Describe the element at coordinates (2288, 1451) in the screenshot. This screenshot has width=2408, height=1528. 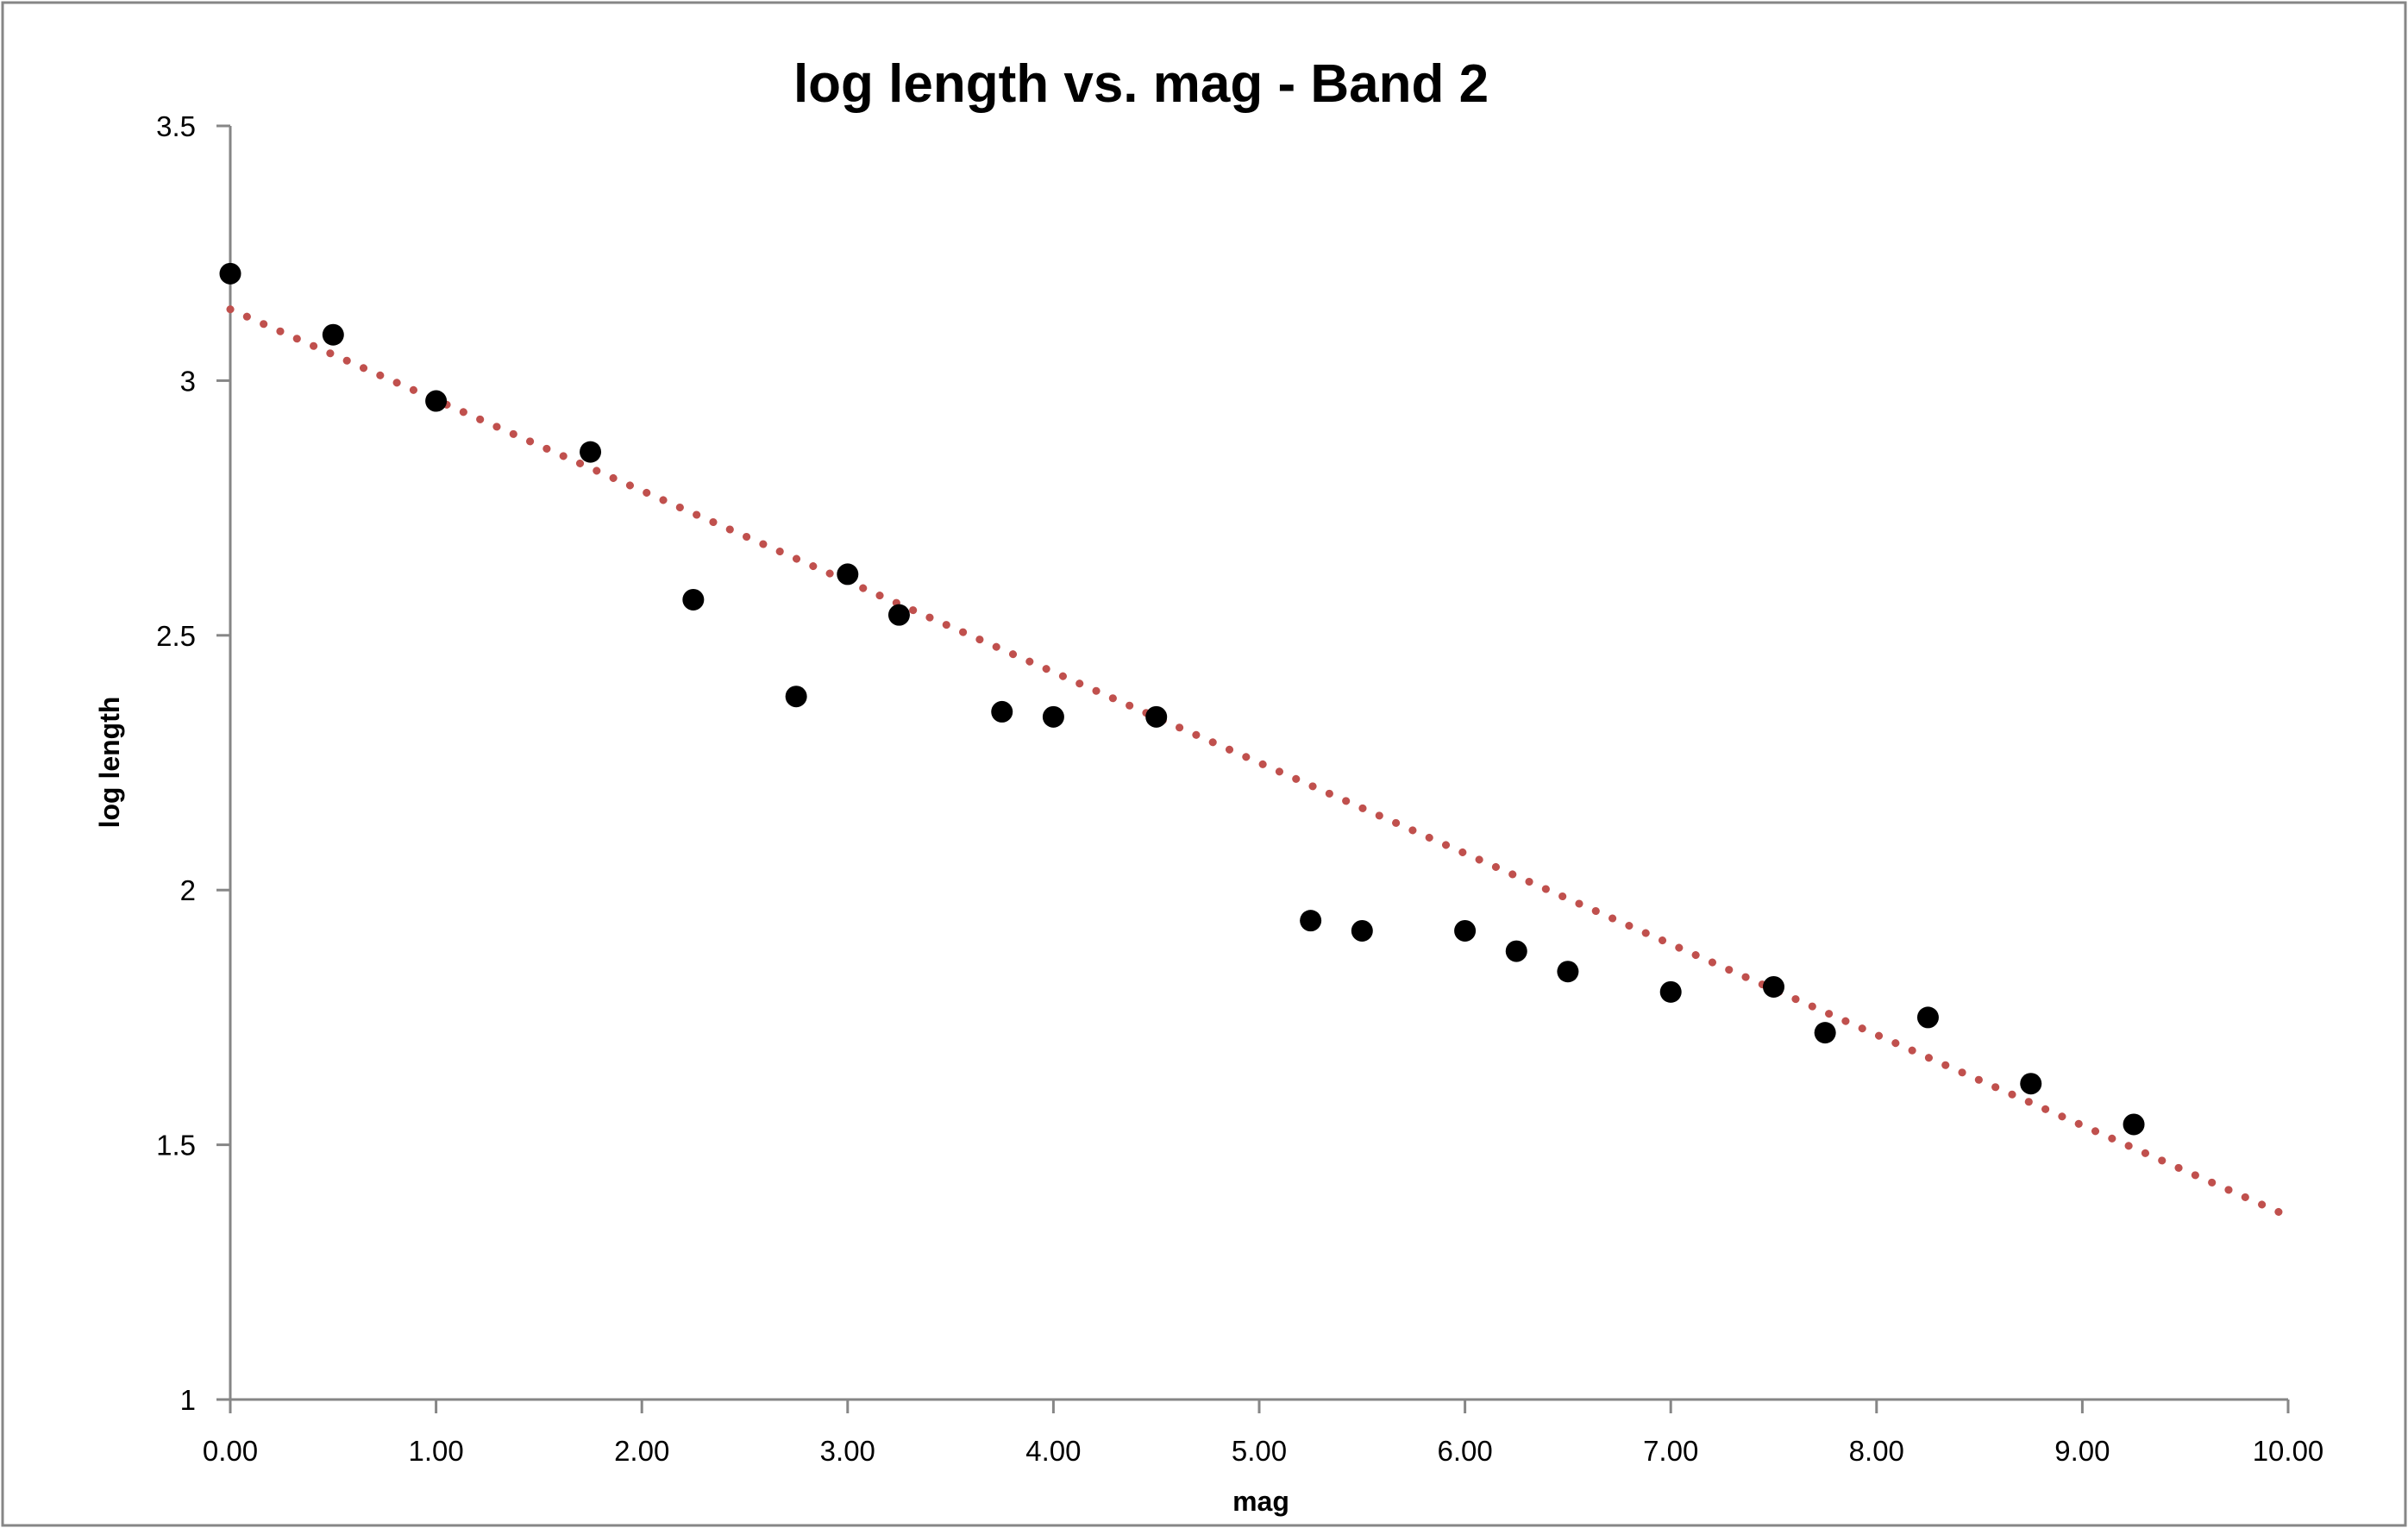
I see `x-tick-label: 10.00` at that location.